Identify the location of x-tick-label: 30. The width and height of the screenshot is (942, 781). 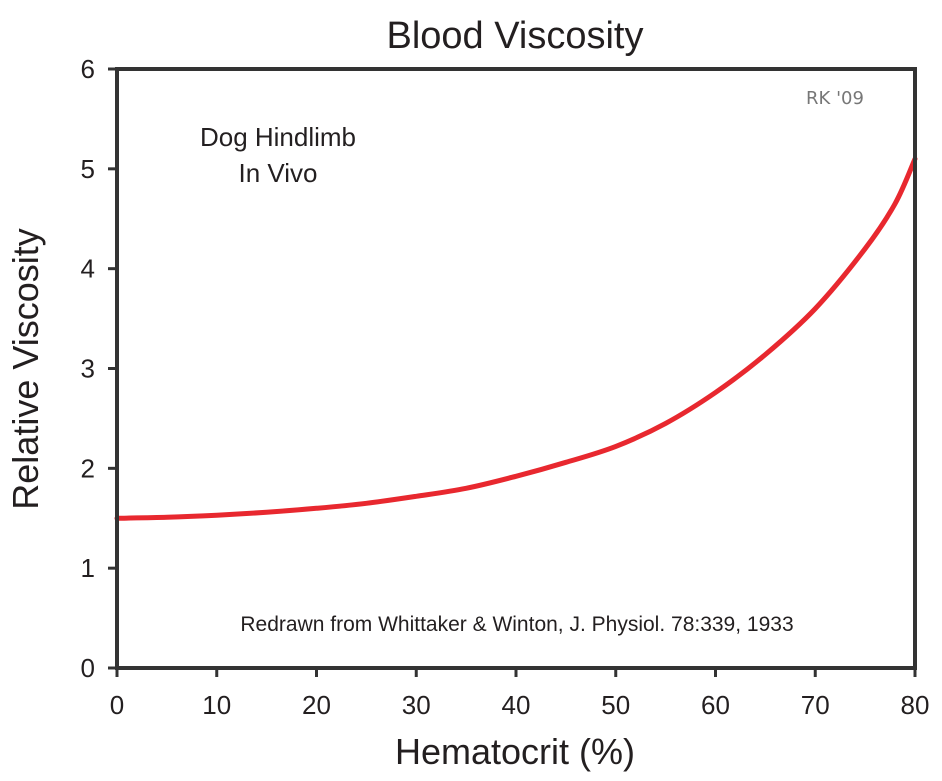
(416, 705).